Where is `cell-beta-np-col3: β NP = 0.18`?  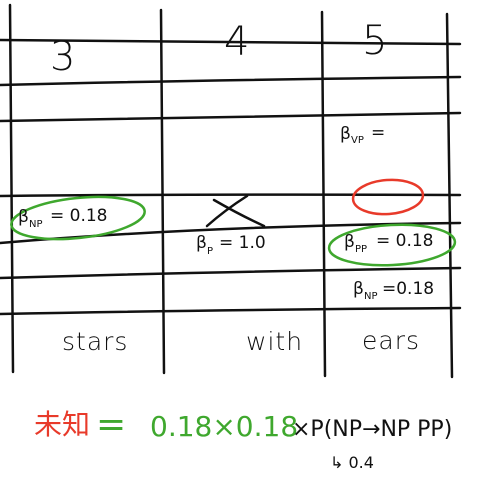
cell-beta-np-col3: β NP = 0.18 is located at coordinates (63, 218).